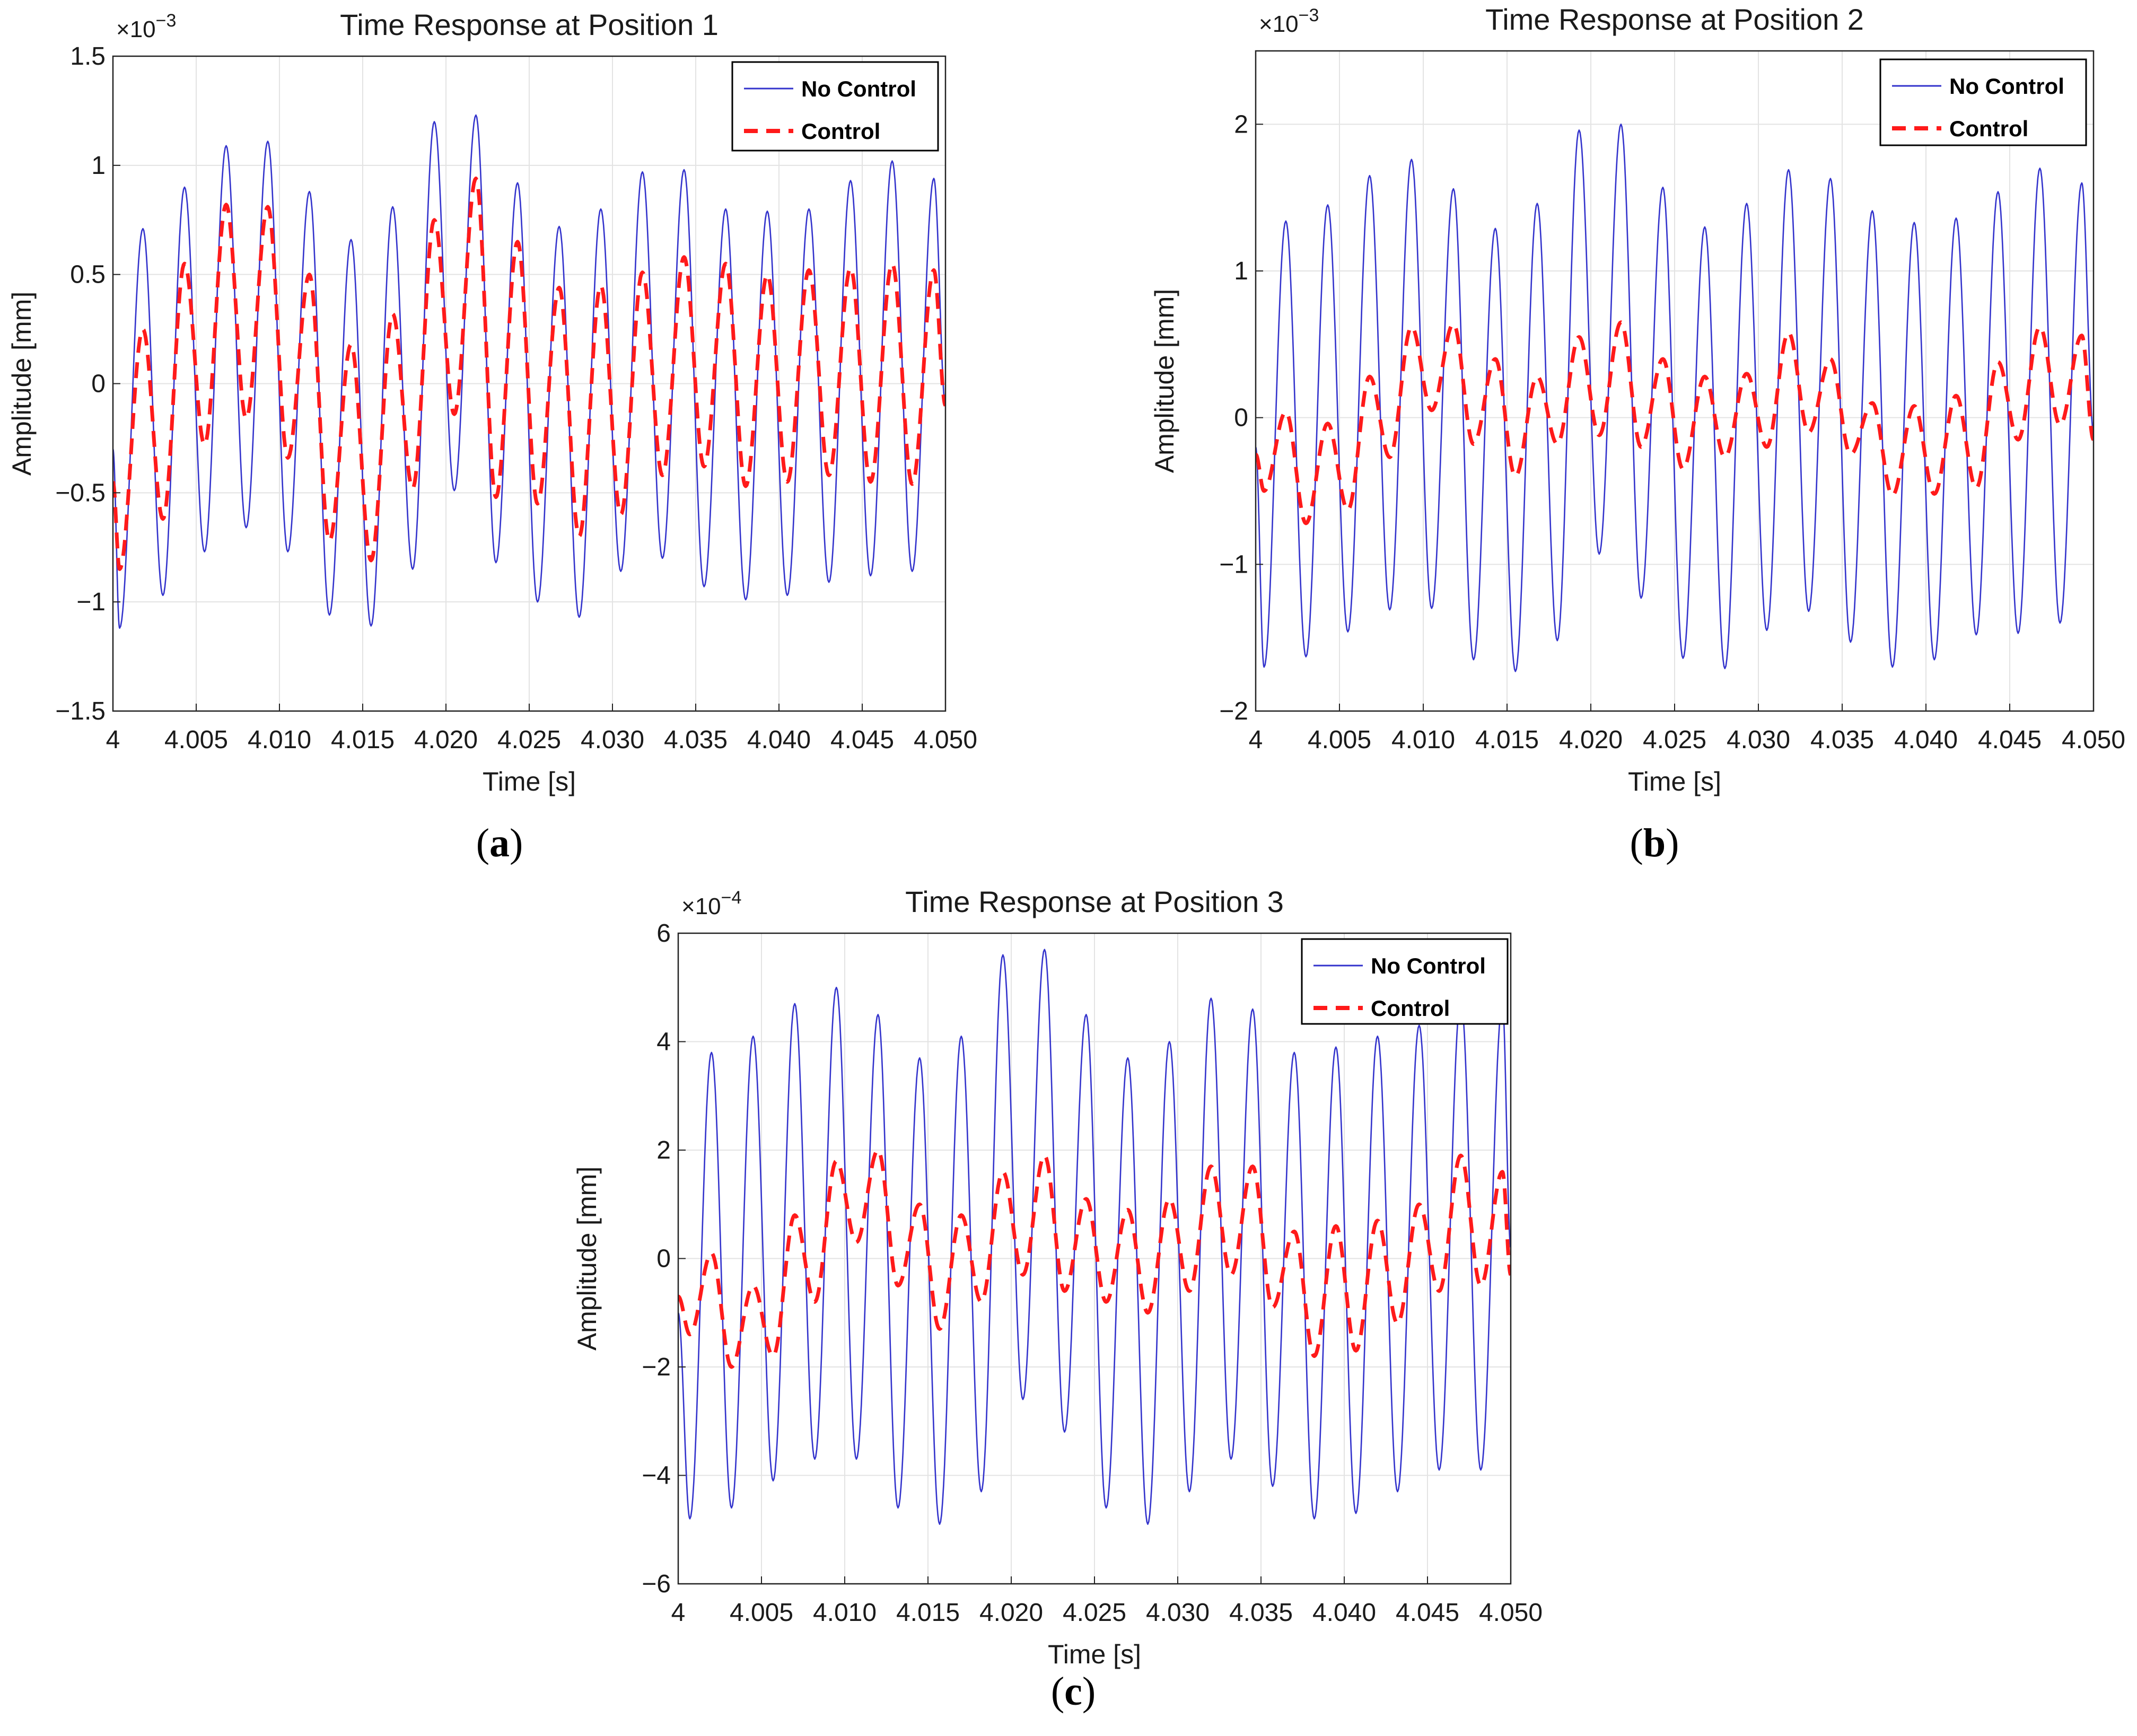  I want to click on y-tick-label: −1.5, so click(80, 711).